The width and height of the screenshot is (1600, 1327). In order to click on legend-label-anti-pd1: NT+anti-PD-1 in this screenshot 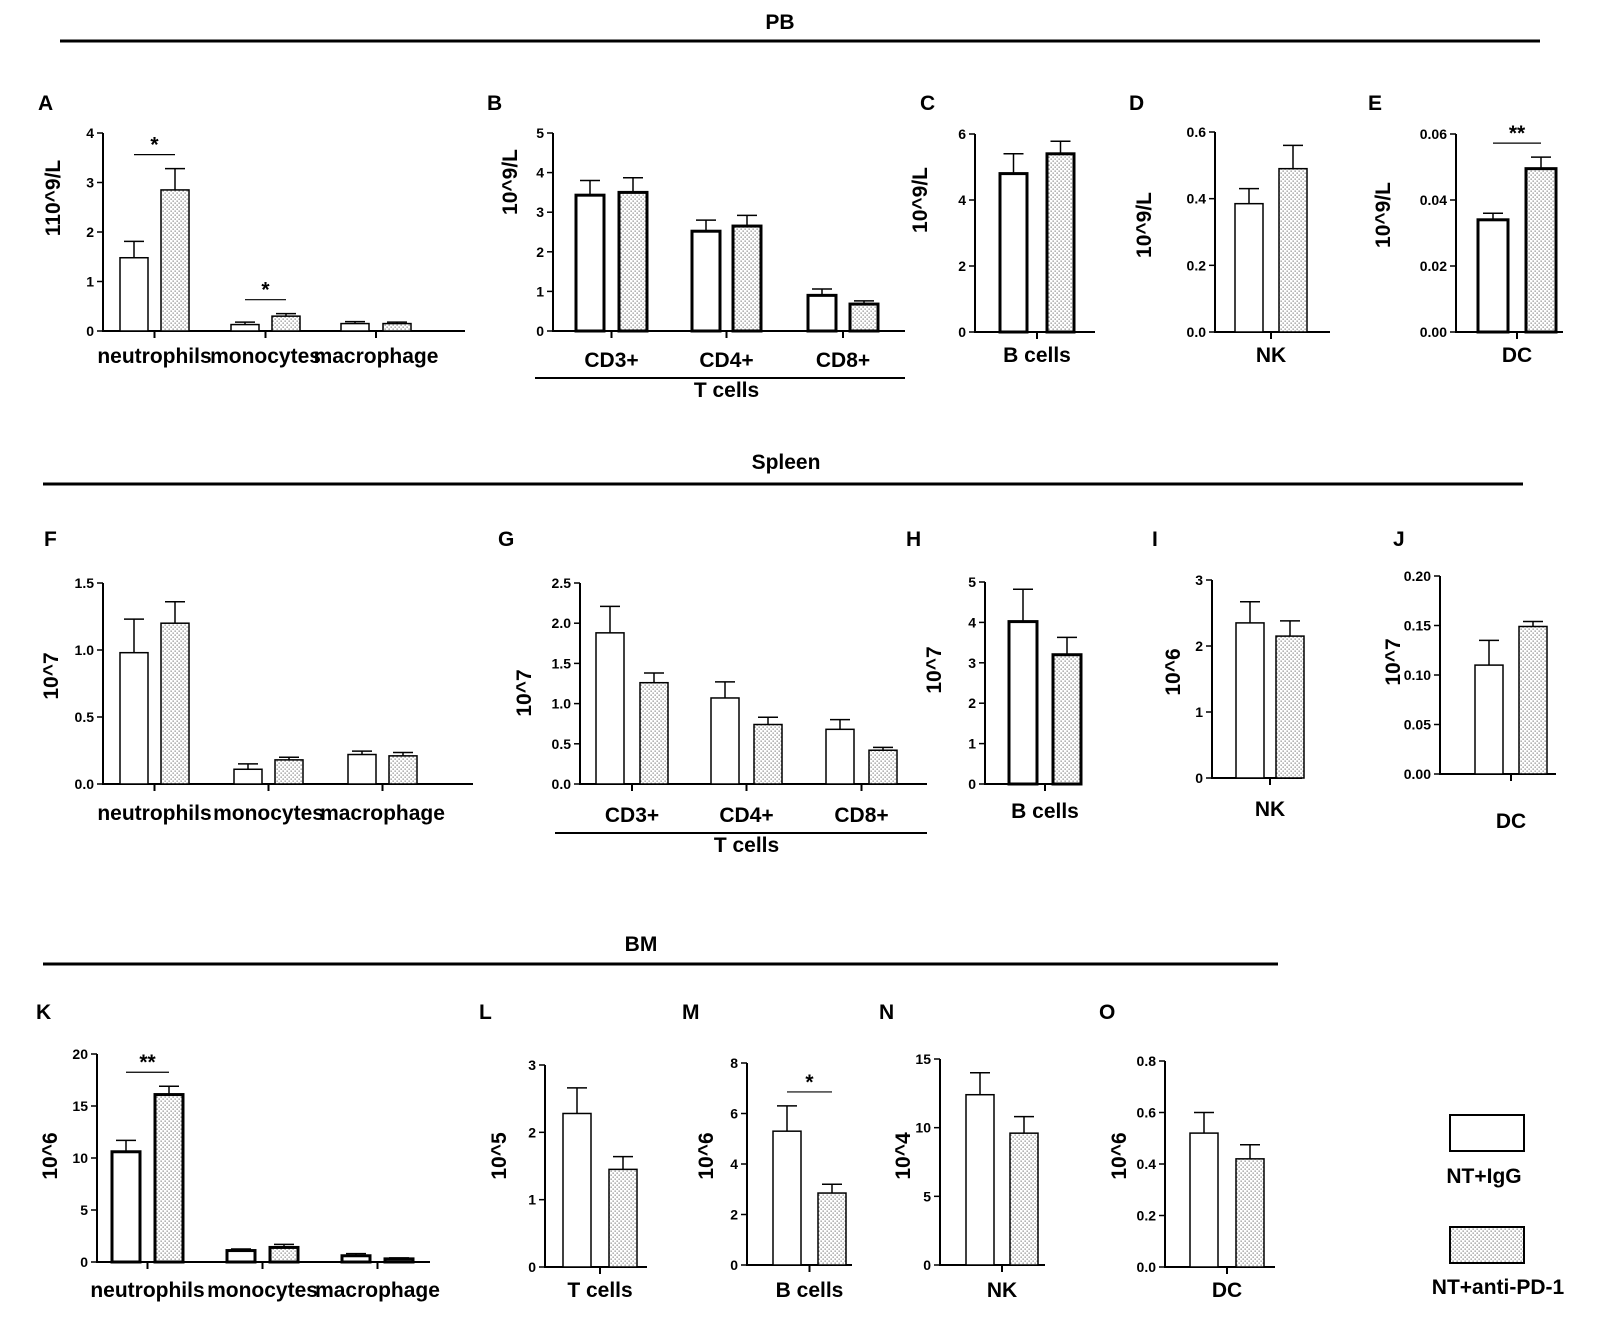, I will do `click(1498, 1287)`.